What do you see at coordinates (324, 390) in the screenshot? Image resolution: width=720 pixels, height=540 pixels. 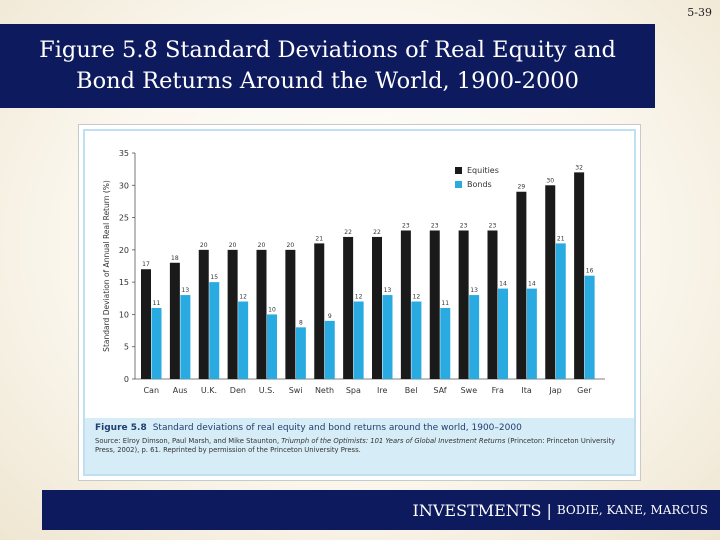 I see `x-tick-label: Neth` at bounding box center [324, 390].